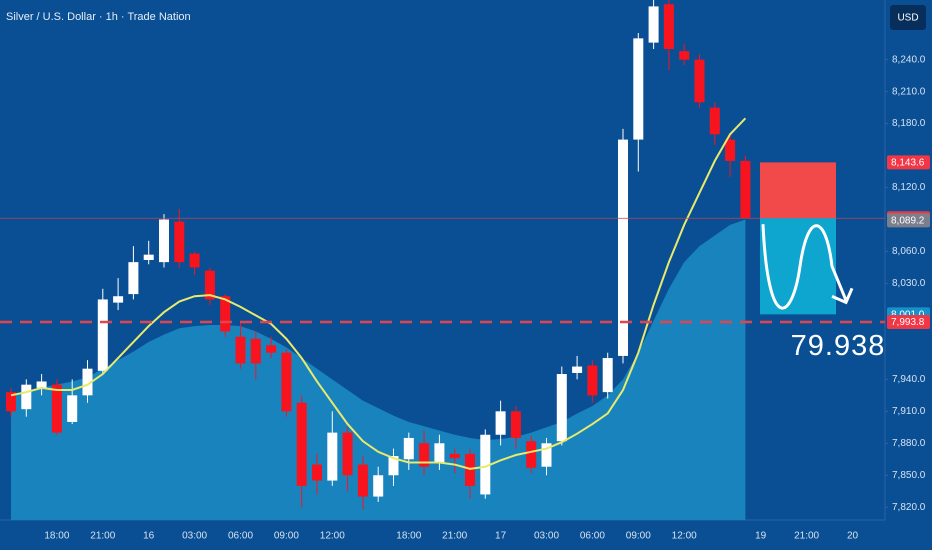 Image resolution: width=932 pixels, height=550 pixels. What do you see at coordinates (909, 283) in the screenshot?
I see `y-tick-label: 8,030.0` at bounding box center [909, 283].